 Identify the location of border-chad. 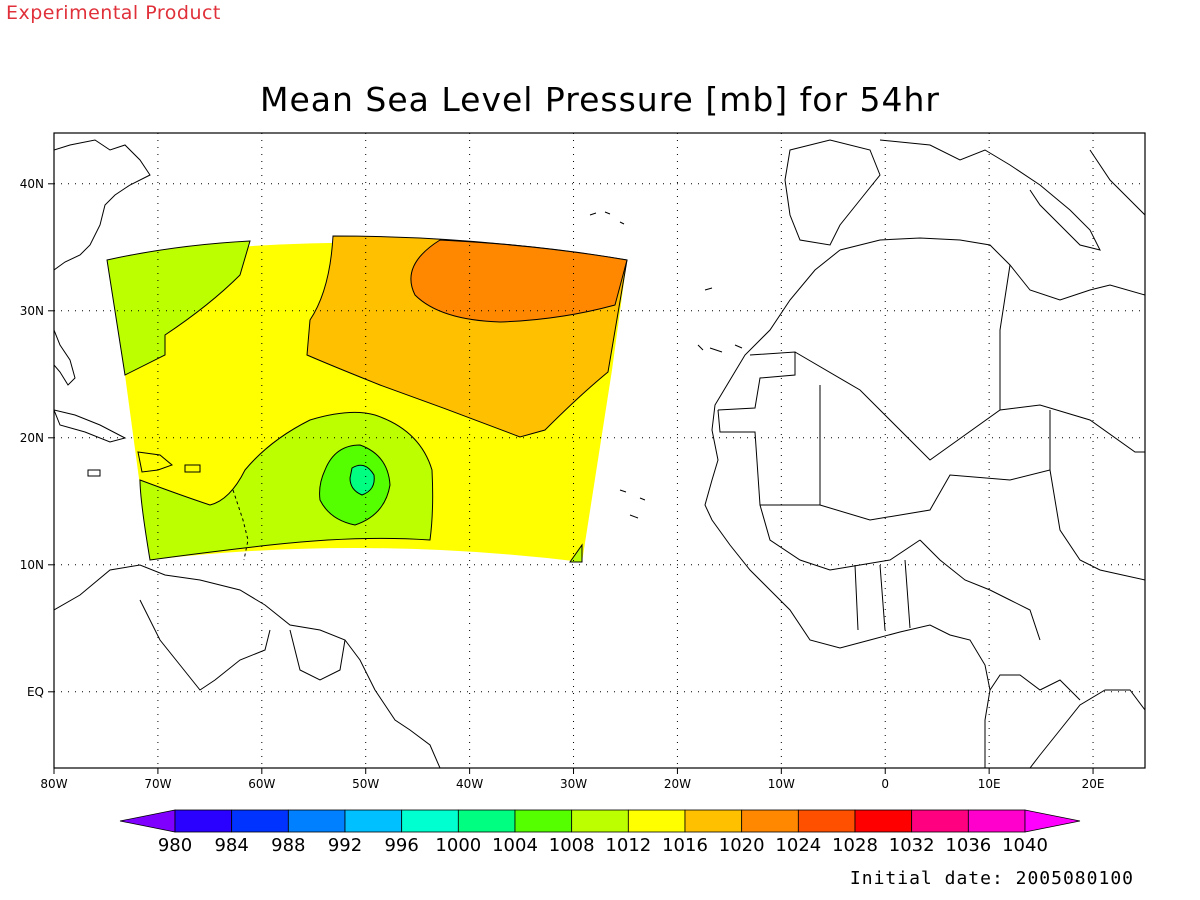
(1097, 525).